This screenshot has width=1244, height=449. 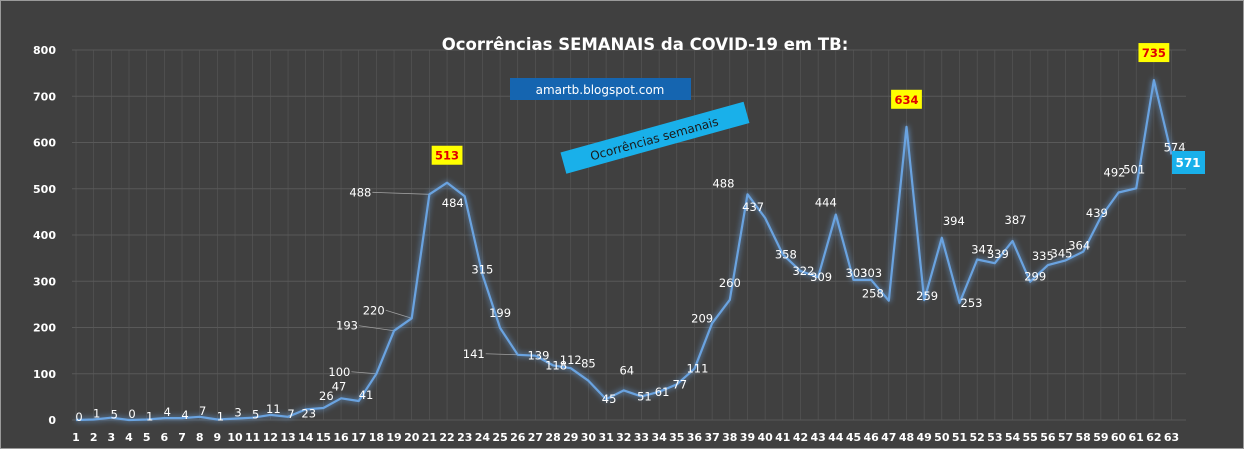 What do you see at coordinates (1187, 163) in the screenshot?
I see `last-value-callout-text: 571` at bounding box center [1187, 163].